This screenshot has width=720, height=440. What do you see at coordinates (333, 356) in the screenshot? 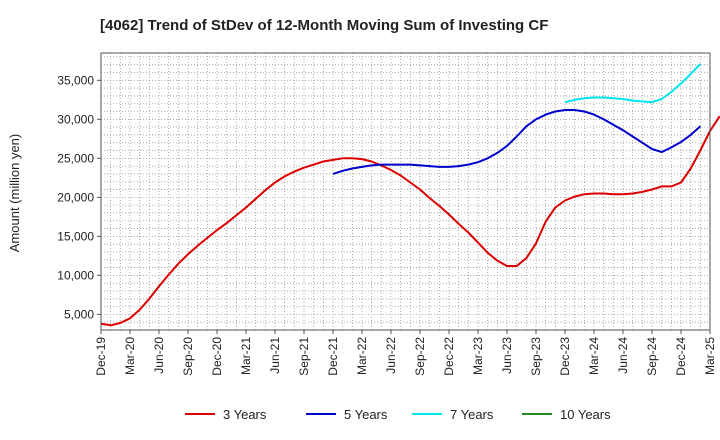
I see `x-tick-label: Dec-21` at bounding box center [333, 356].